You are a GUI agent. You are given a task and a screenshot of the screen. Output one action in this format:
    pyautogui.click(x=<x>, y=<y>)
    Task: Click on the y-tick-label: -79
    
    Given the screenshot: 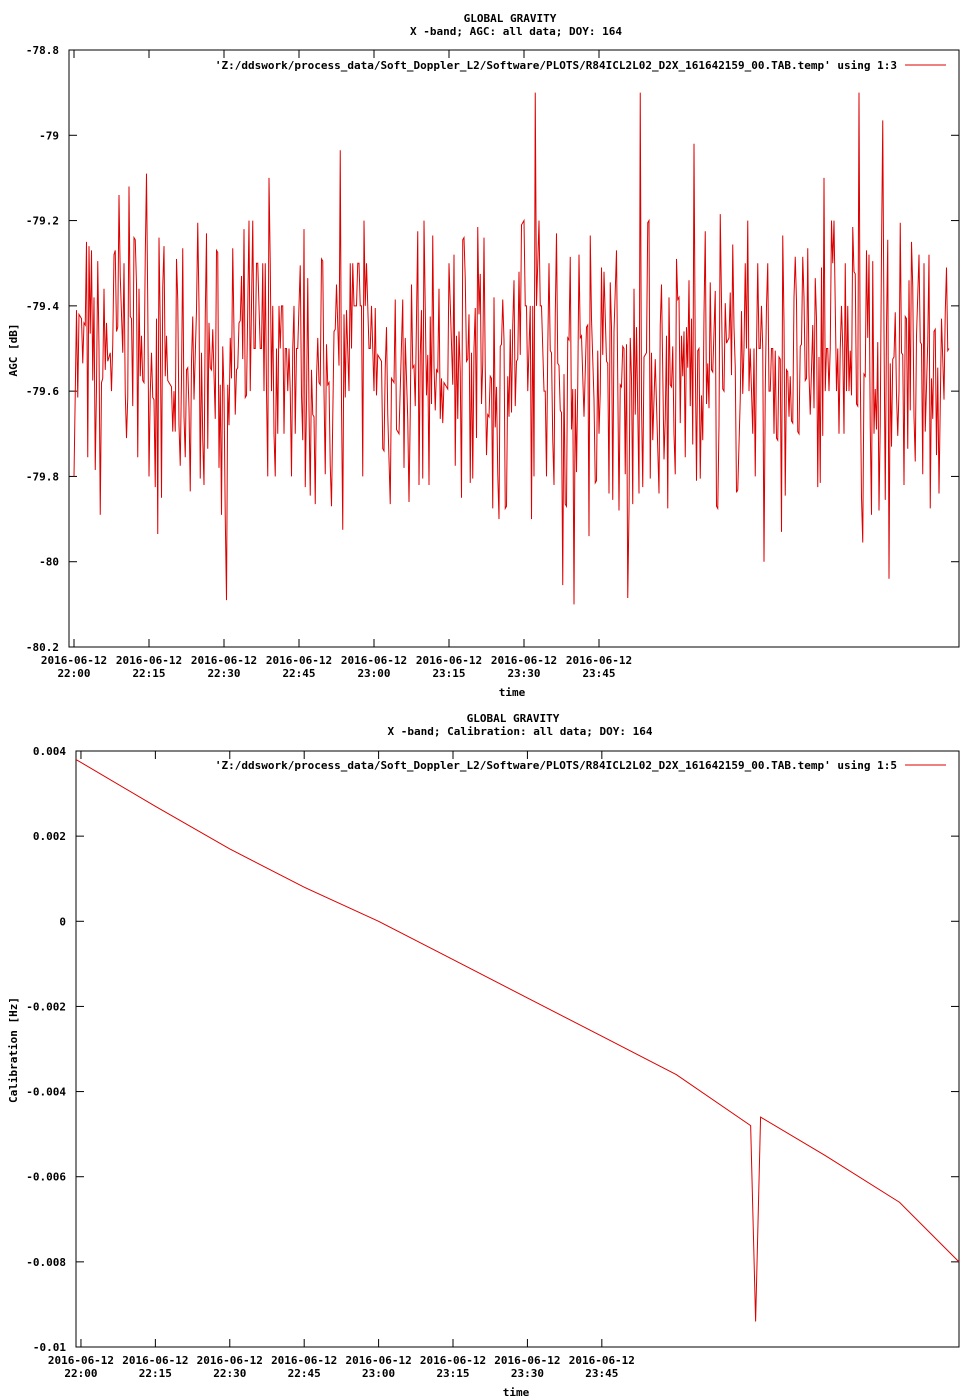 What is the action you would take?
    pyautogui.click(x=49, y=135)
    